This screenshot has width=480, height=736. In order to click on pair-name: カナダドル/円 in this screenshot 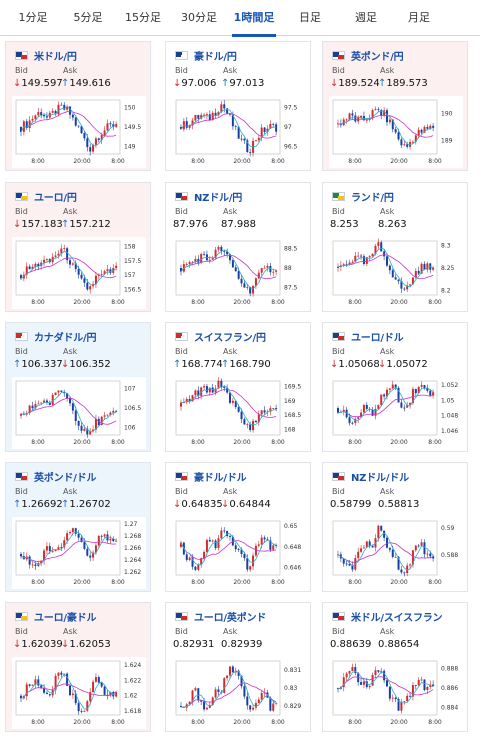, I will do `click(65, 338)`.